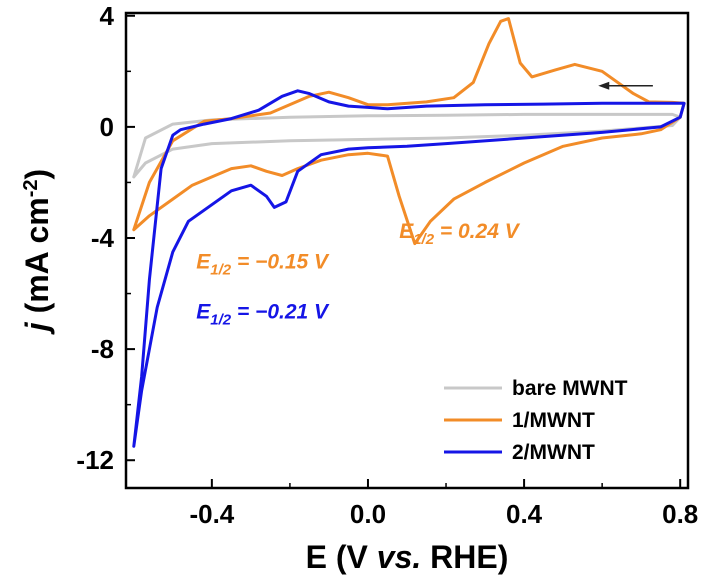  I want to click on half-wave-potential-label: E1/2 = −0.21 V, so click(263, 315).